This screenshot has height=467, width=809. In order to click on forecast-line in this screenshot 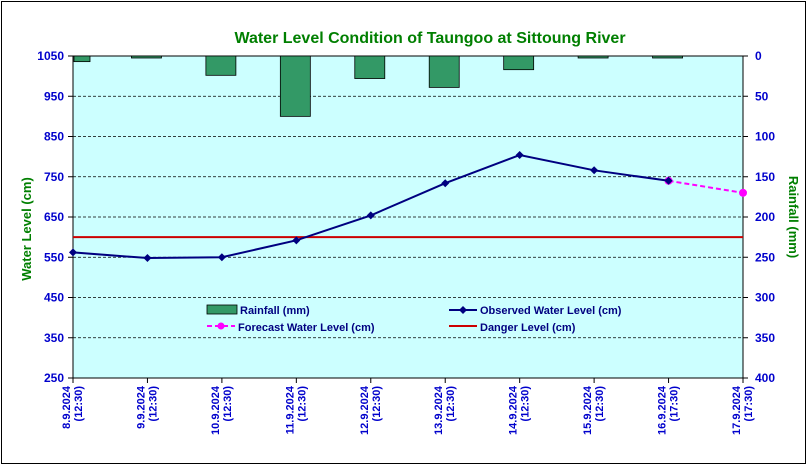, I will do `click(706, 186)`.